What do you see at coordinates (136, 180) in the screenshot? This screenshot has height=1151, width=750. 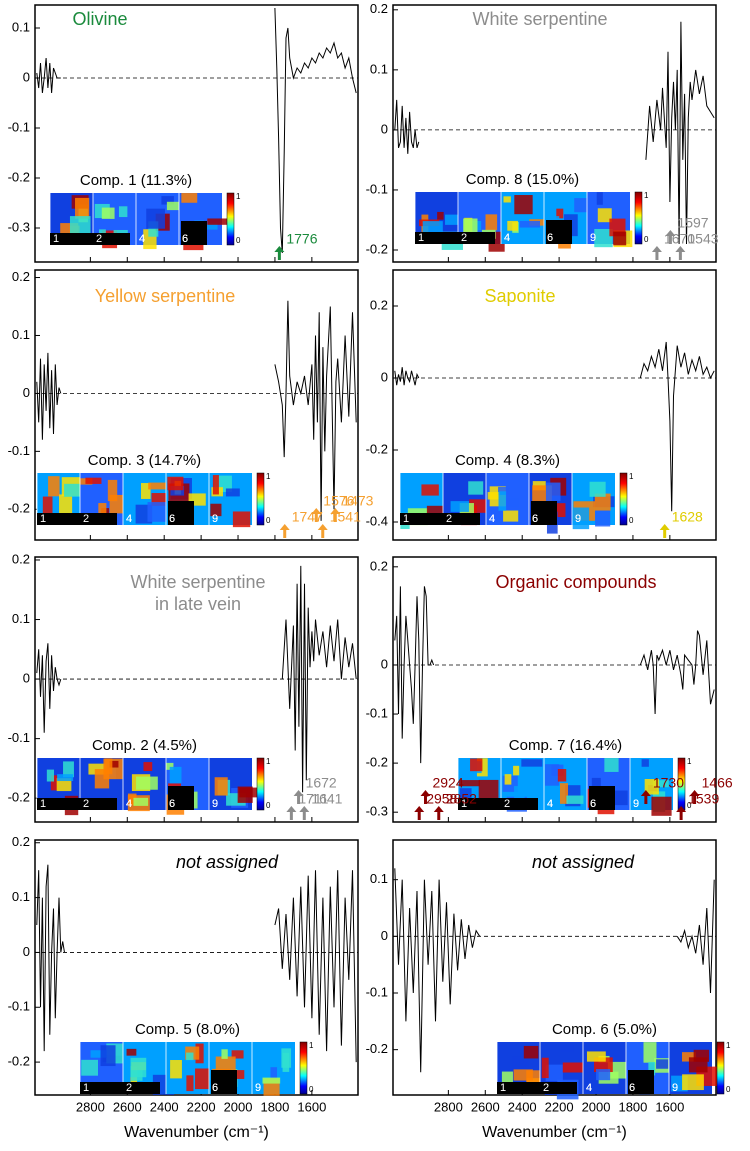 I see `inset-label: Comp. 1 (11.3%)` at bounding box center [136, 180].